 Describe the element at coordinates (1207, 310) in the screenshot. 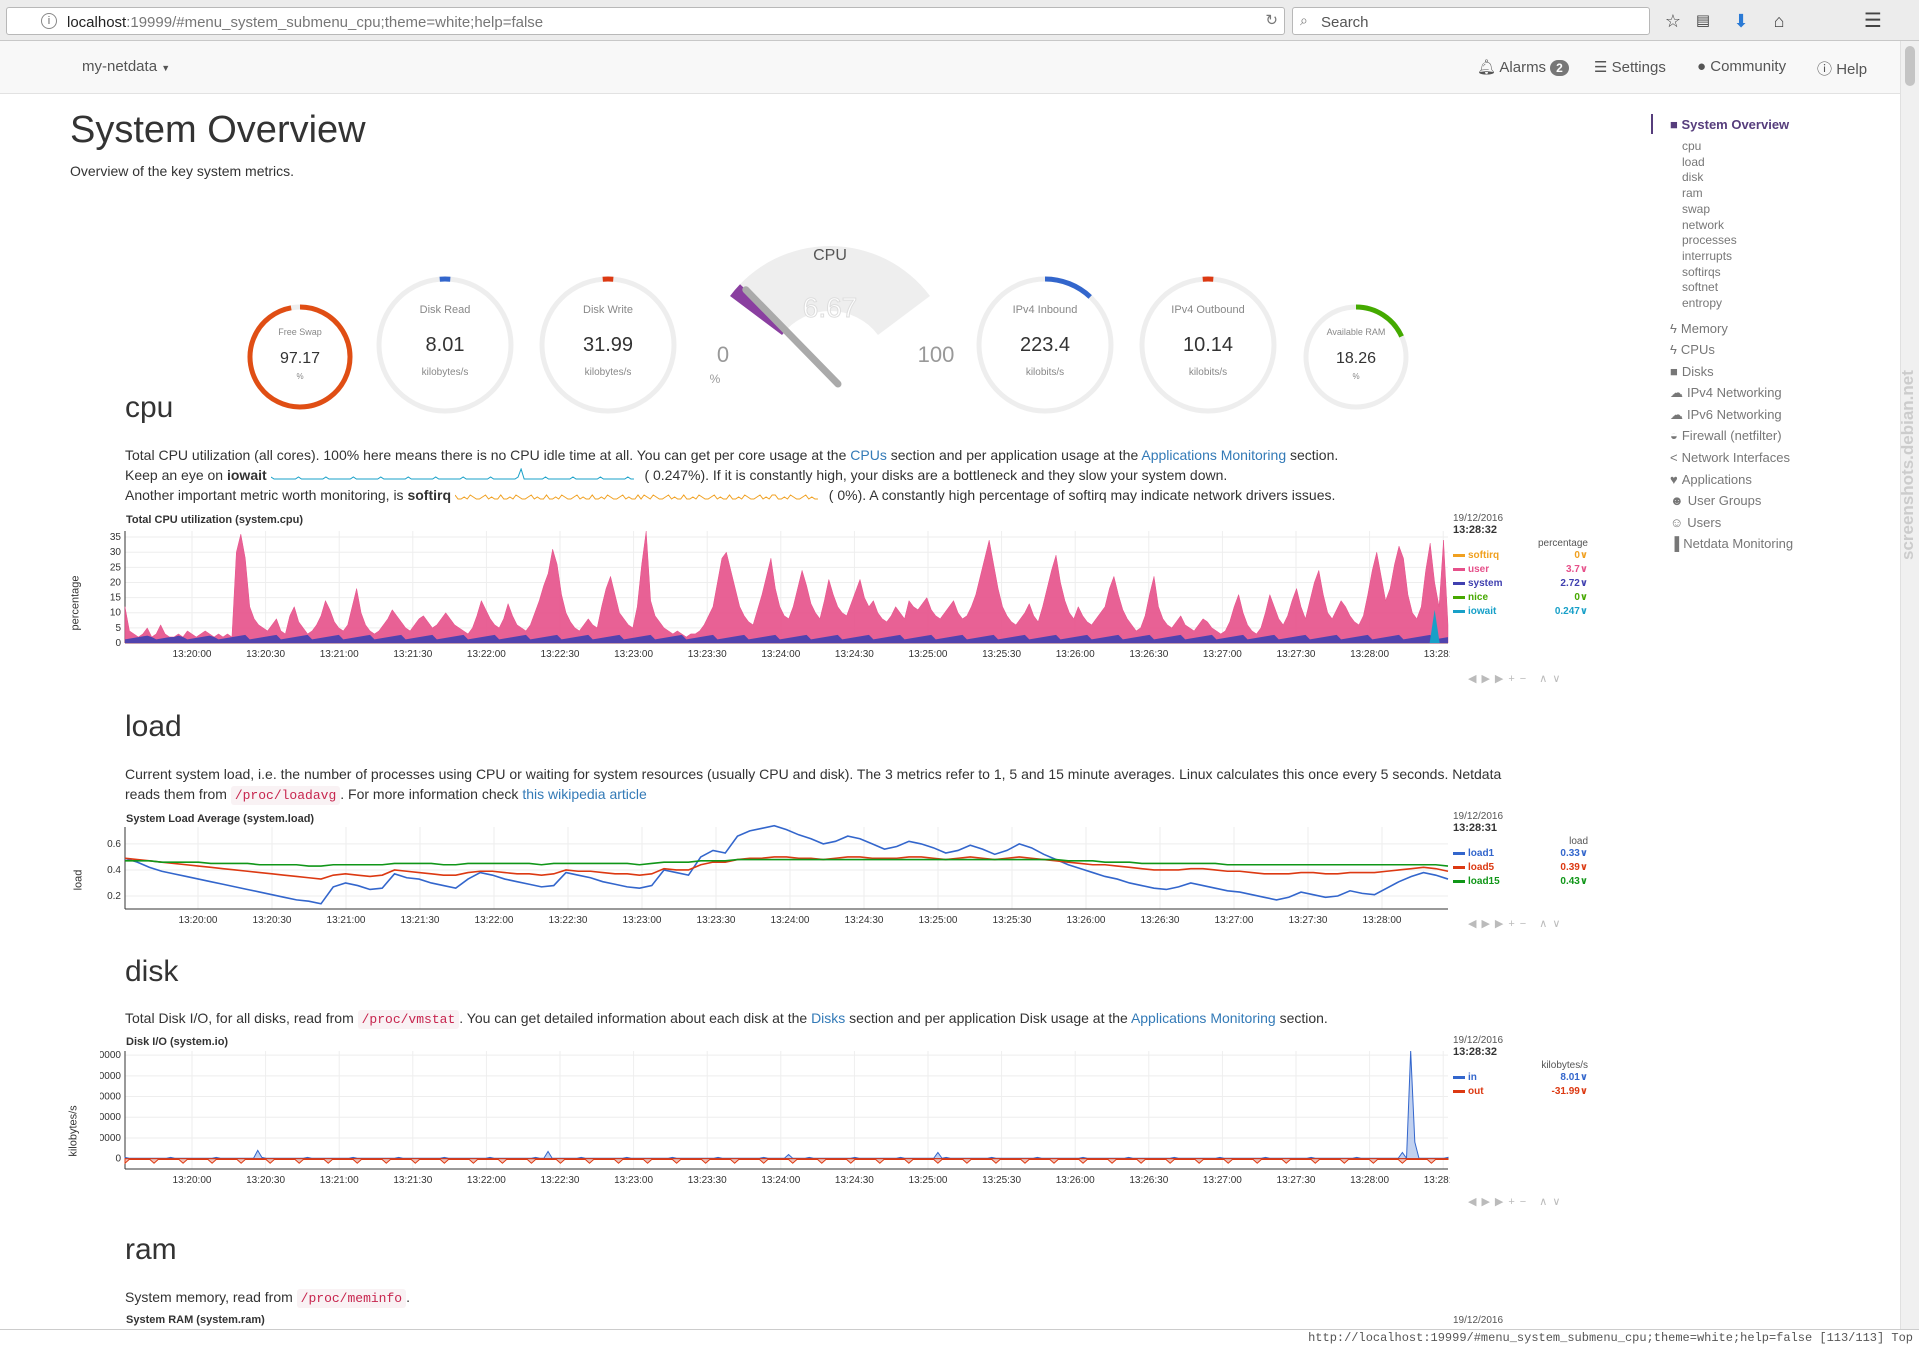

I see `ipv4-outbound-label: IPv4 Outbound` at that location.